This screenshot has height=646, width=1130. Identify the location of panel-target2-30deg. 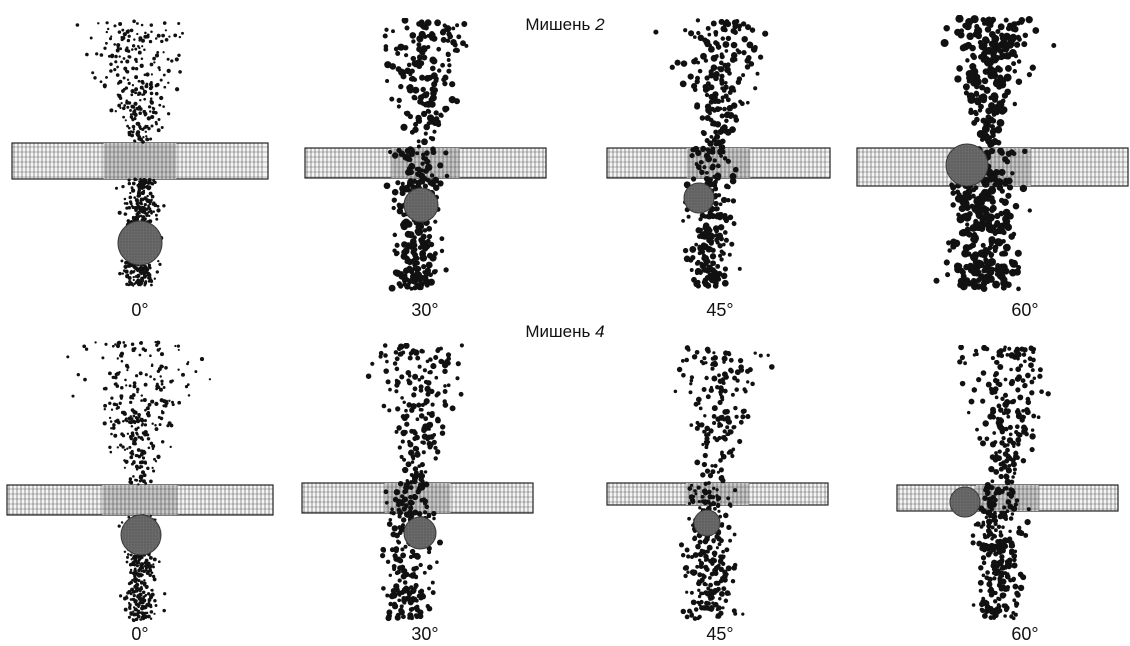
(425, 155).